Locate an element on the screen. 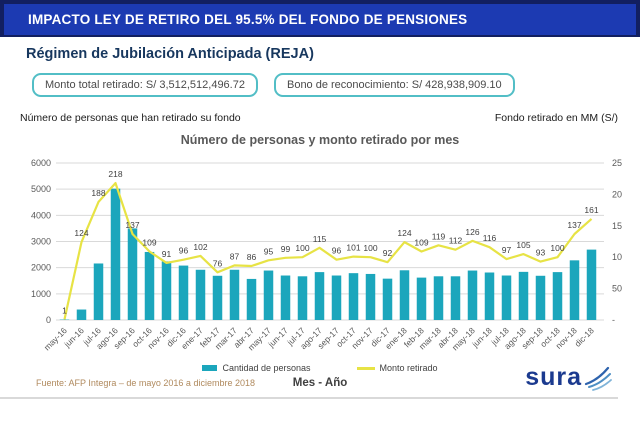 This screenshot has width=640, height=430. bar-swatch-icon is located at coordinates (210, 368).